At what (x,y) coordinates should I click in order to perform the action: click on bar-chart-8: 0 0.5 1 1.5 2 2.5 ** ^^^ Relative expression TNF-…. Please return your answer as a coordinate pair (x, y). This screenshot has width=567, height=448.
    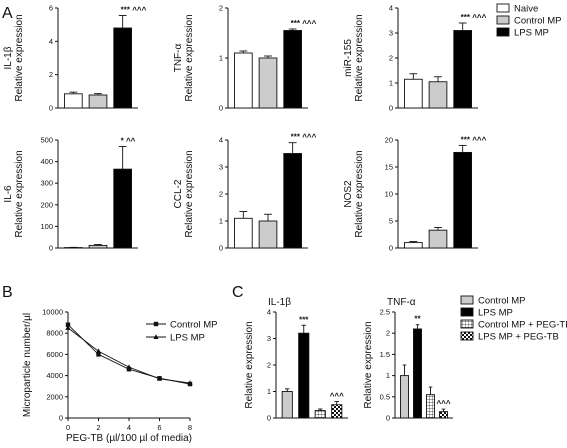
    Looking at the image, I should click on (408, 360).